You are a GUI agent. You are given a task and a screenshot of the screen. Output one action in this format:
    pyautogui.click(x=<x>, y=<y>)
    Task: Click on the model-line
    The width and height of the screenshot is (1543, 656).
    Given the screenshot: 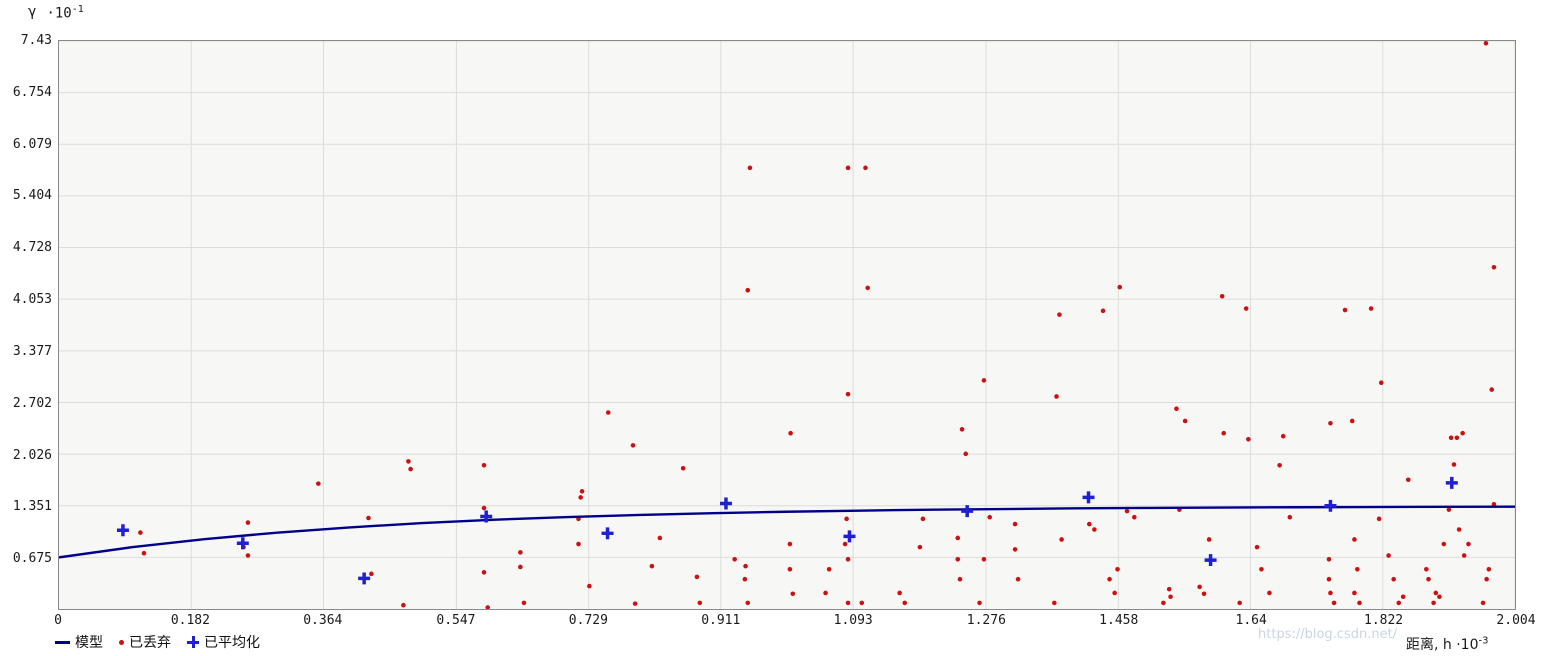 What is the action you would take?
    pyautogui.click(x=787, y=532)
    